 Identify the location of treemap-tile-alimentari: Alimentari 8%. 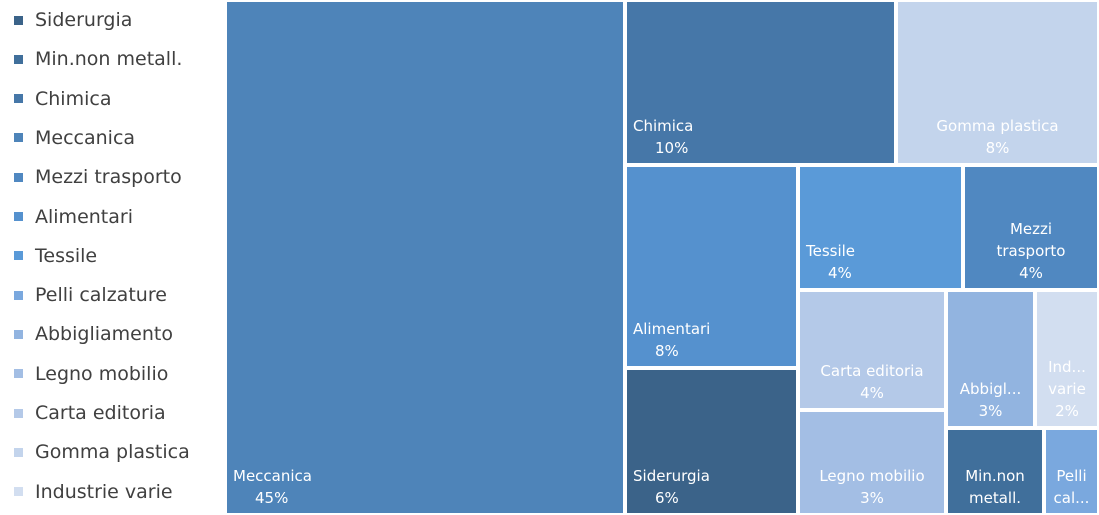
(711, 266).